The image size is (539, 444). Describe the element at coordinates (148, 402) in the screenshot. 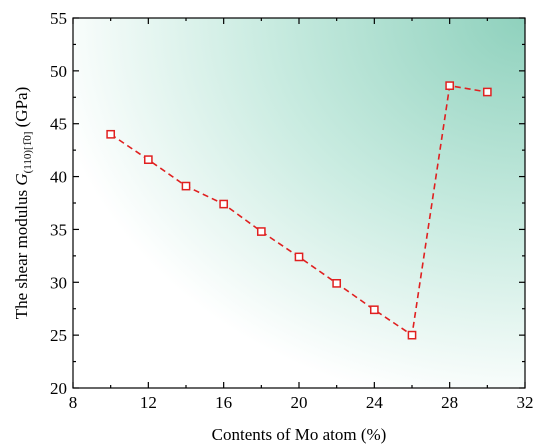

I see `x-tick-label: 12` at that location.